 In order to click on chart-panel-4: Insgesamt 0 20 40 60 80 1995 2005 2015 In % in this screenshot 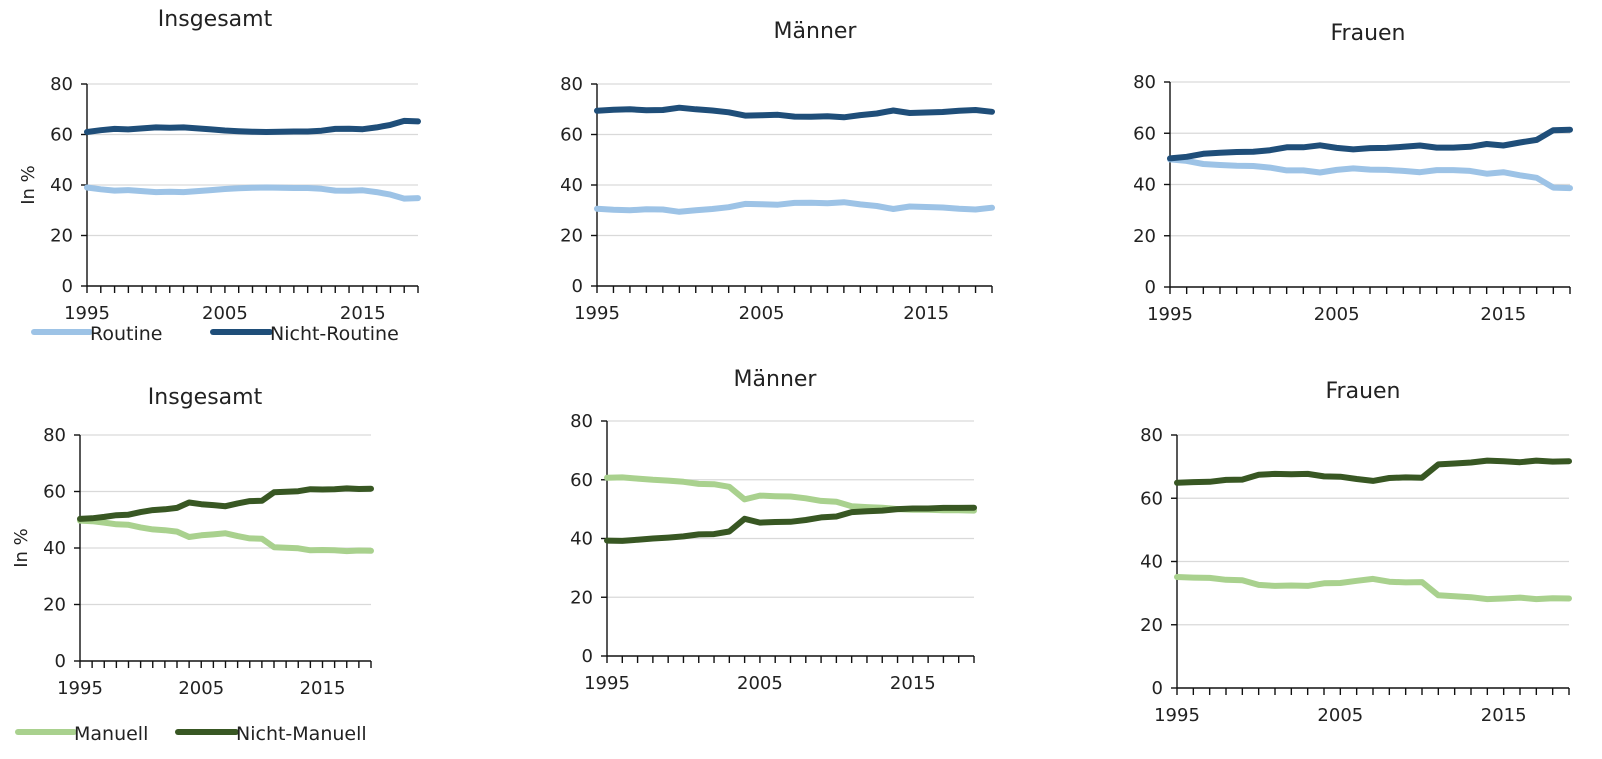, I will do `click(192, 542)`.